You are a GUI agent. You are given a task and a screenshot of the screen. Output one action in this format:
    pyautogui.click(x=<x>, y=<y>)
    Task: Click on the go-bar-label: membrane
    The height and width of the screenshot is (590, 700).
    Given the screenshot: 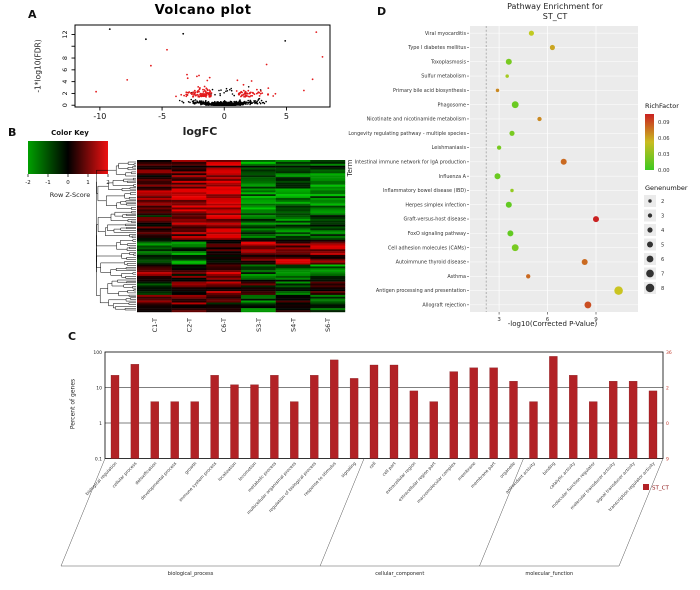 What is the action you would take?
    pyautogui.click(x=467, y=472)
    